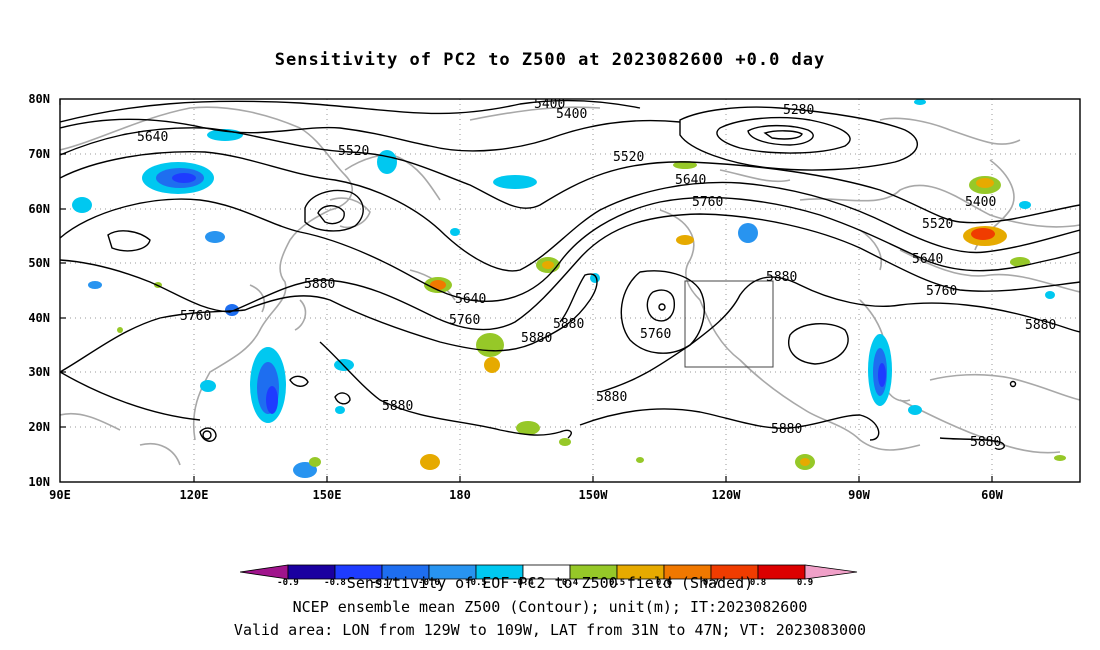 The width and height of the screenshot is (1100, 650). What do you see at coordinates (805, 583) in the screenshot?
I see `colorbar-label: 0.9` at bounding box center [805, 583].